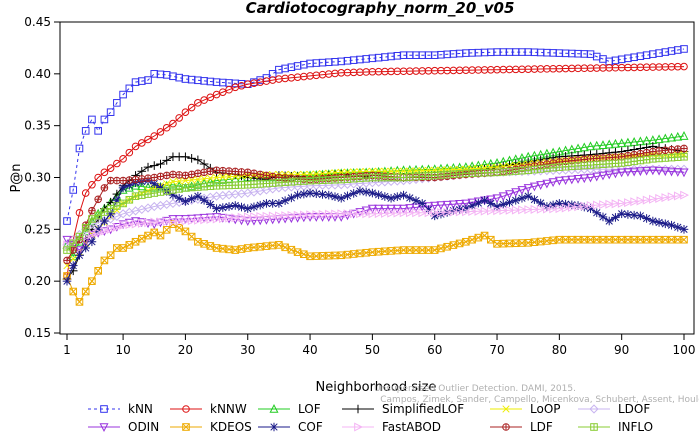  Describe the element at coordinates (67, 350) in the screenshot. I see `x-tick-label: 1` at that location.